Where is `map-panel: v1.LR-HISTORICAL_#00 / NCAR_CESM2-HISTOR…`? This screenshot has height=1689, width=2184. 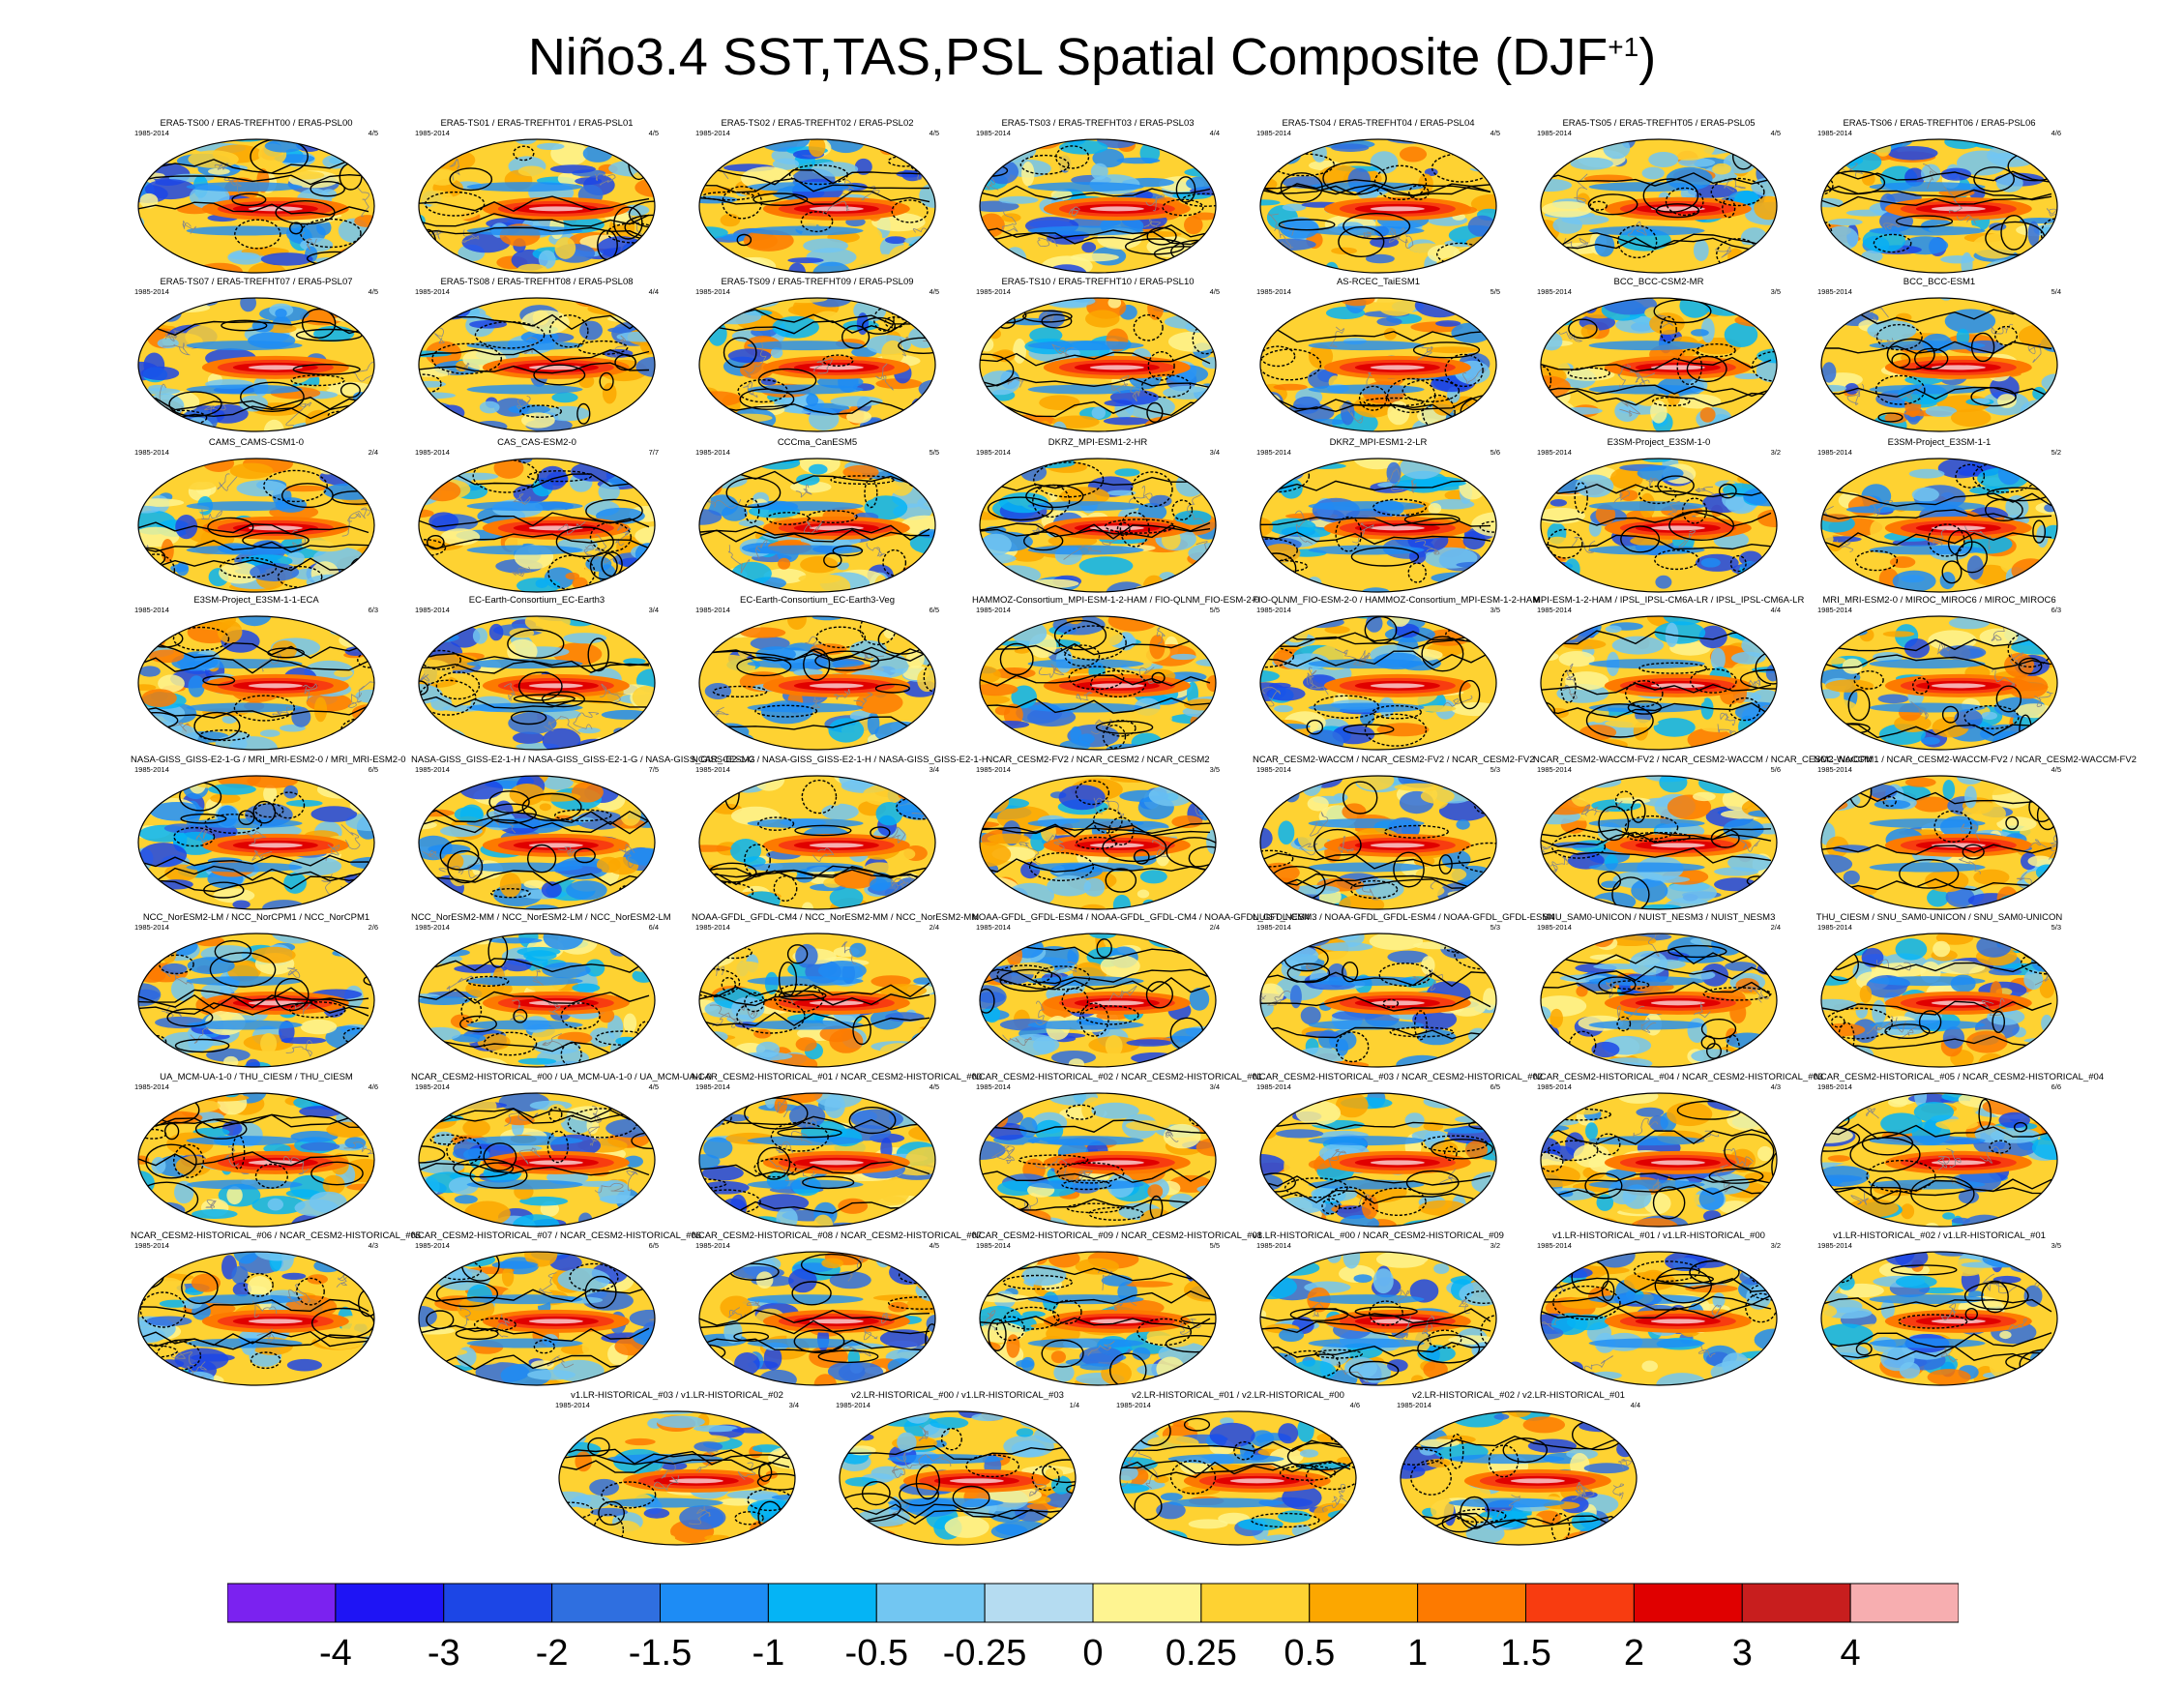
map-panel: v1.LR-HISTORICAL_#00 / NCAR_CESM2-HISTOR… is located at coordinates (1379, 1308).